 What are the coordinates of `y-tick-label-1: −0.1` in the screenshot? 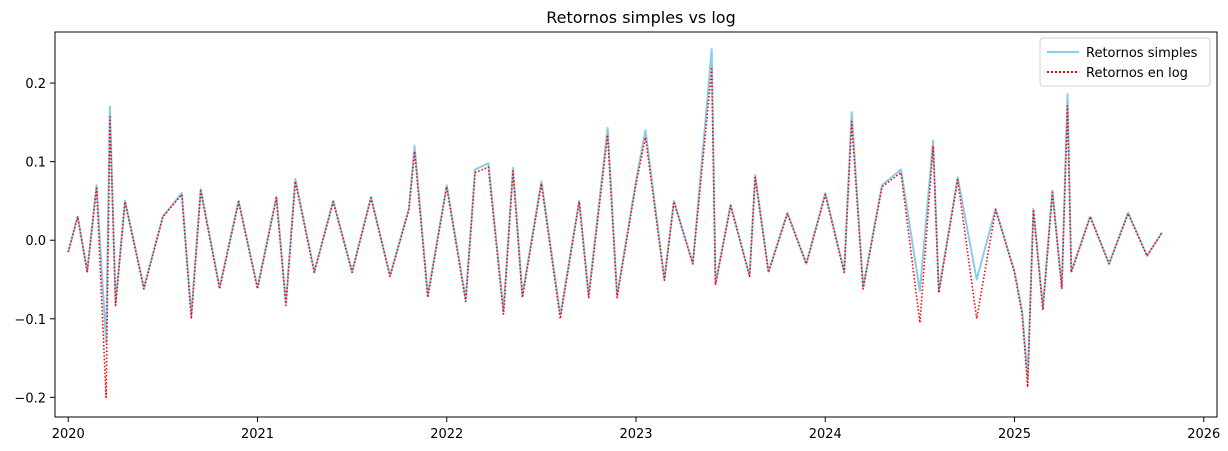 It's located at (30, 320).